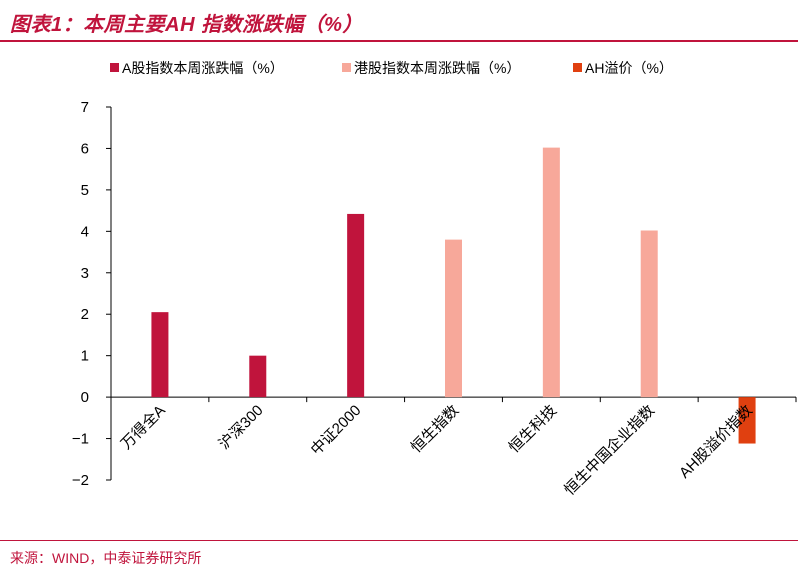 This screenshot has height=571, width=798. What do you see at coordinates (85, 190) in the screenshot?
I see `y-tick-label: 5` at bounding box center [85, 190].